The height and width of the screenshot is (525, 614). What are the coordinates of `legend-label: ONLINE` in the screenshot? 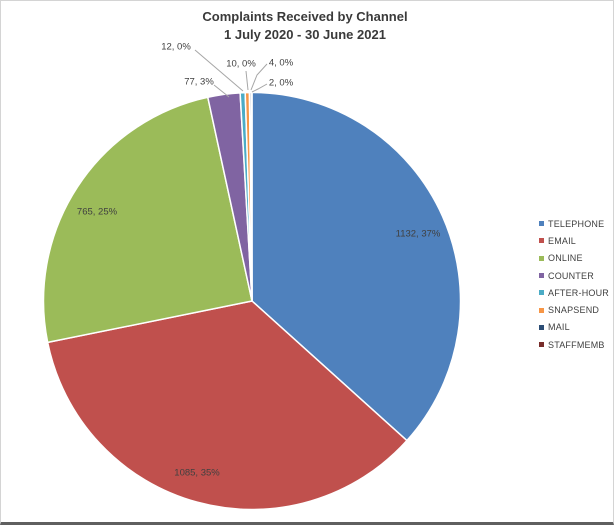 It's located at (565, 258).